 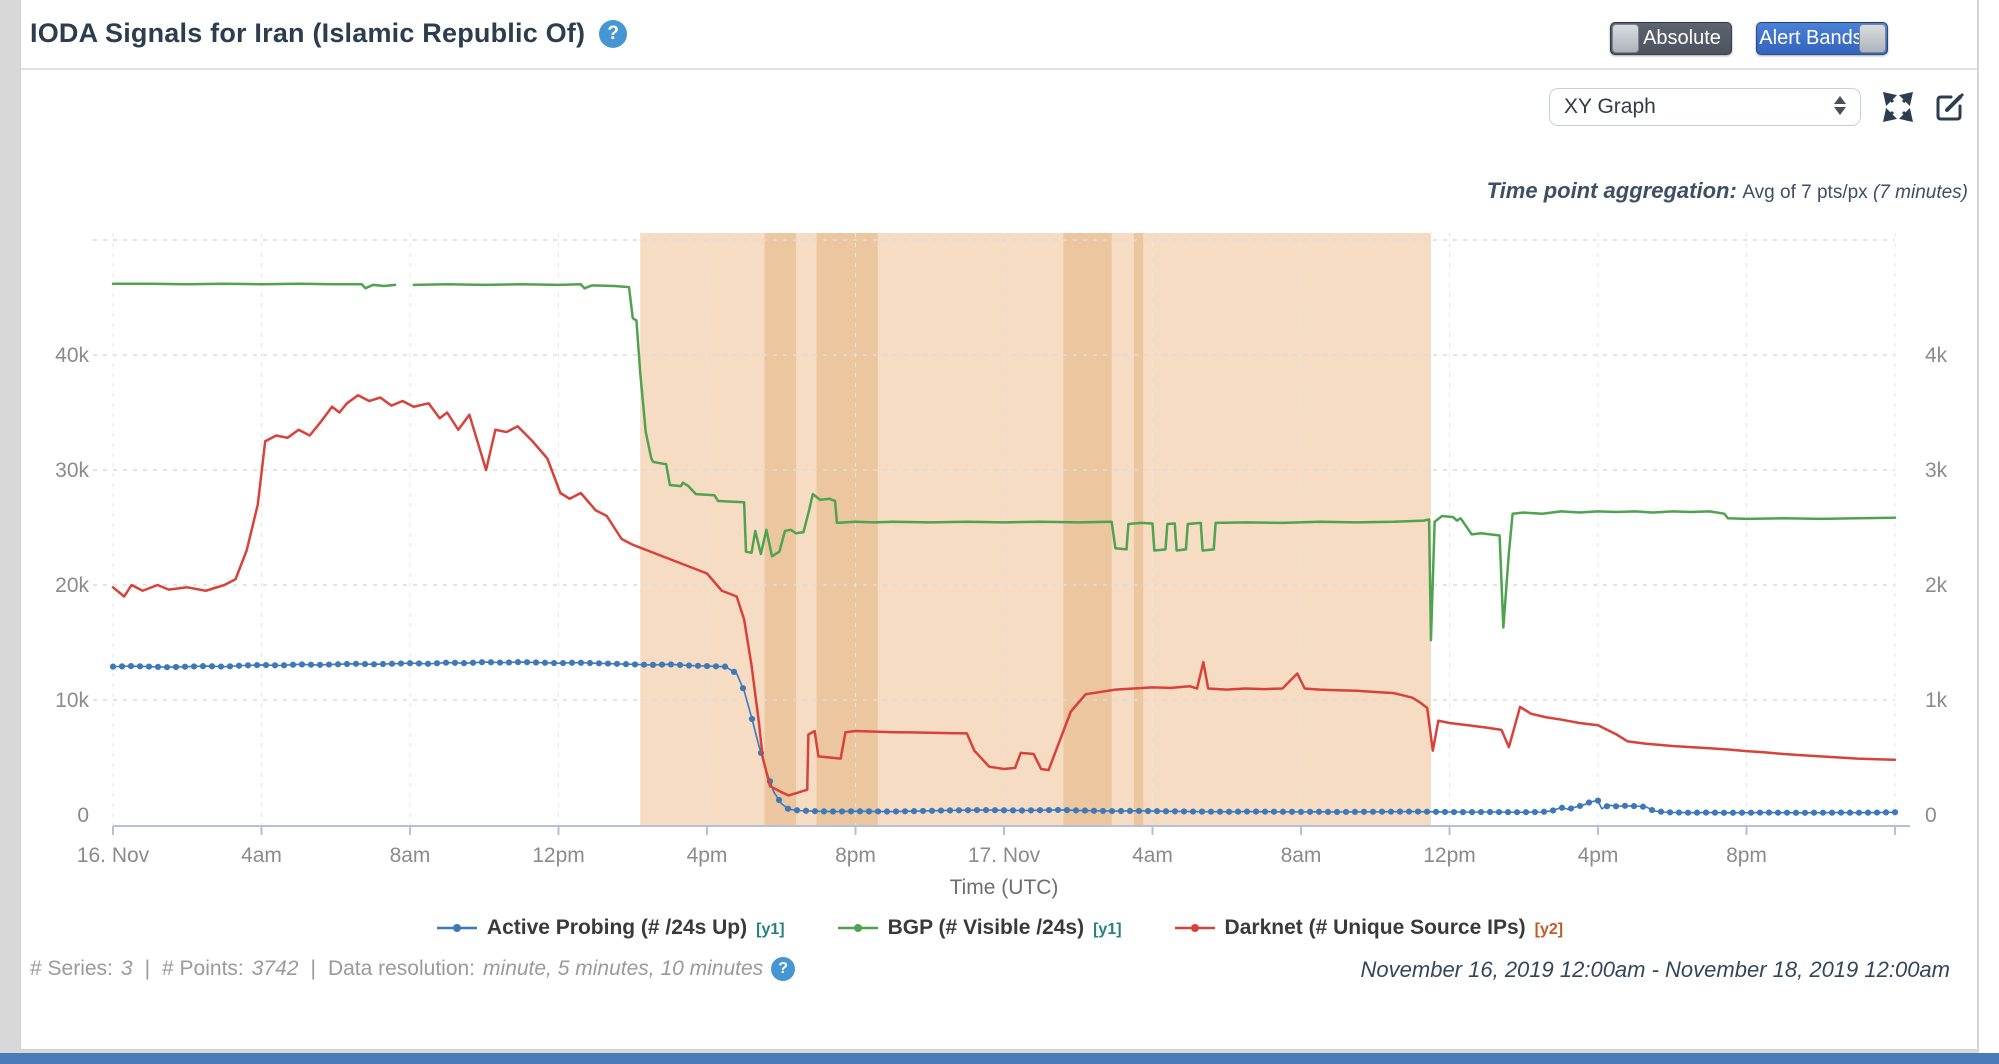 What do you see at coordinates (617, 927) in the screenshot?
I see `legend-label: Active Probing (# /24s Up)` at bounding box center [617, 927].